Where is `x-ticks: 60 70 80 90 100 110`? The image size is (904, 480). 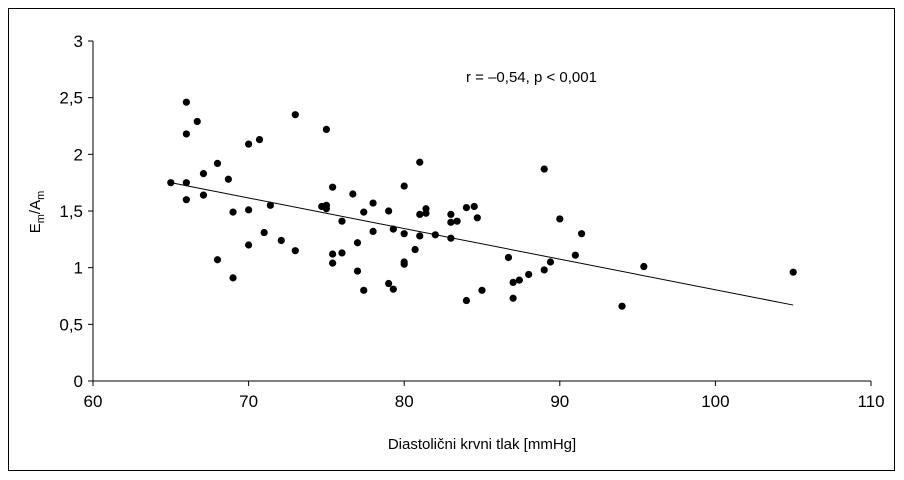 x-ticks: 60 70 80 90 100 110 is located at coordinates (484, 396).